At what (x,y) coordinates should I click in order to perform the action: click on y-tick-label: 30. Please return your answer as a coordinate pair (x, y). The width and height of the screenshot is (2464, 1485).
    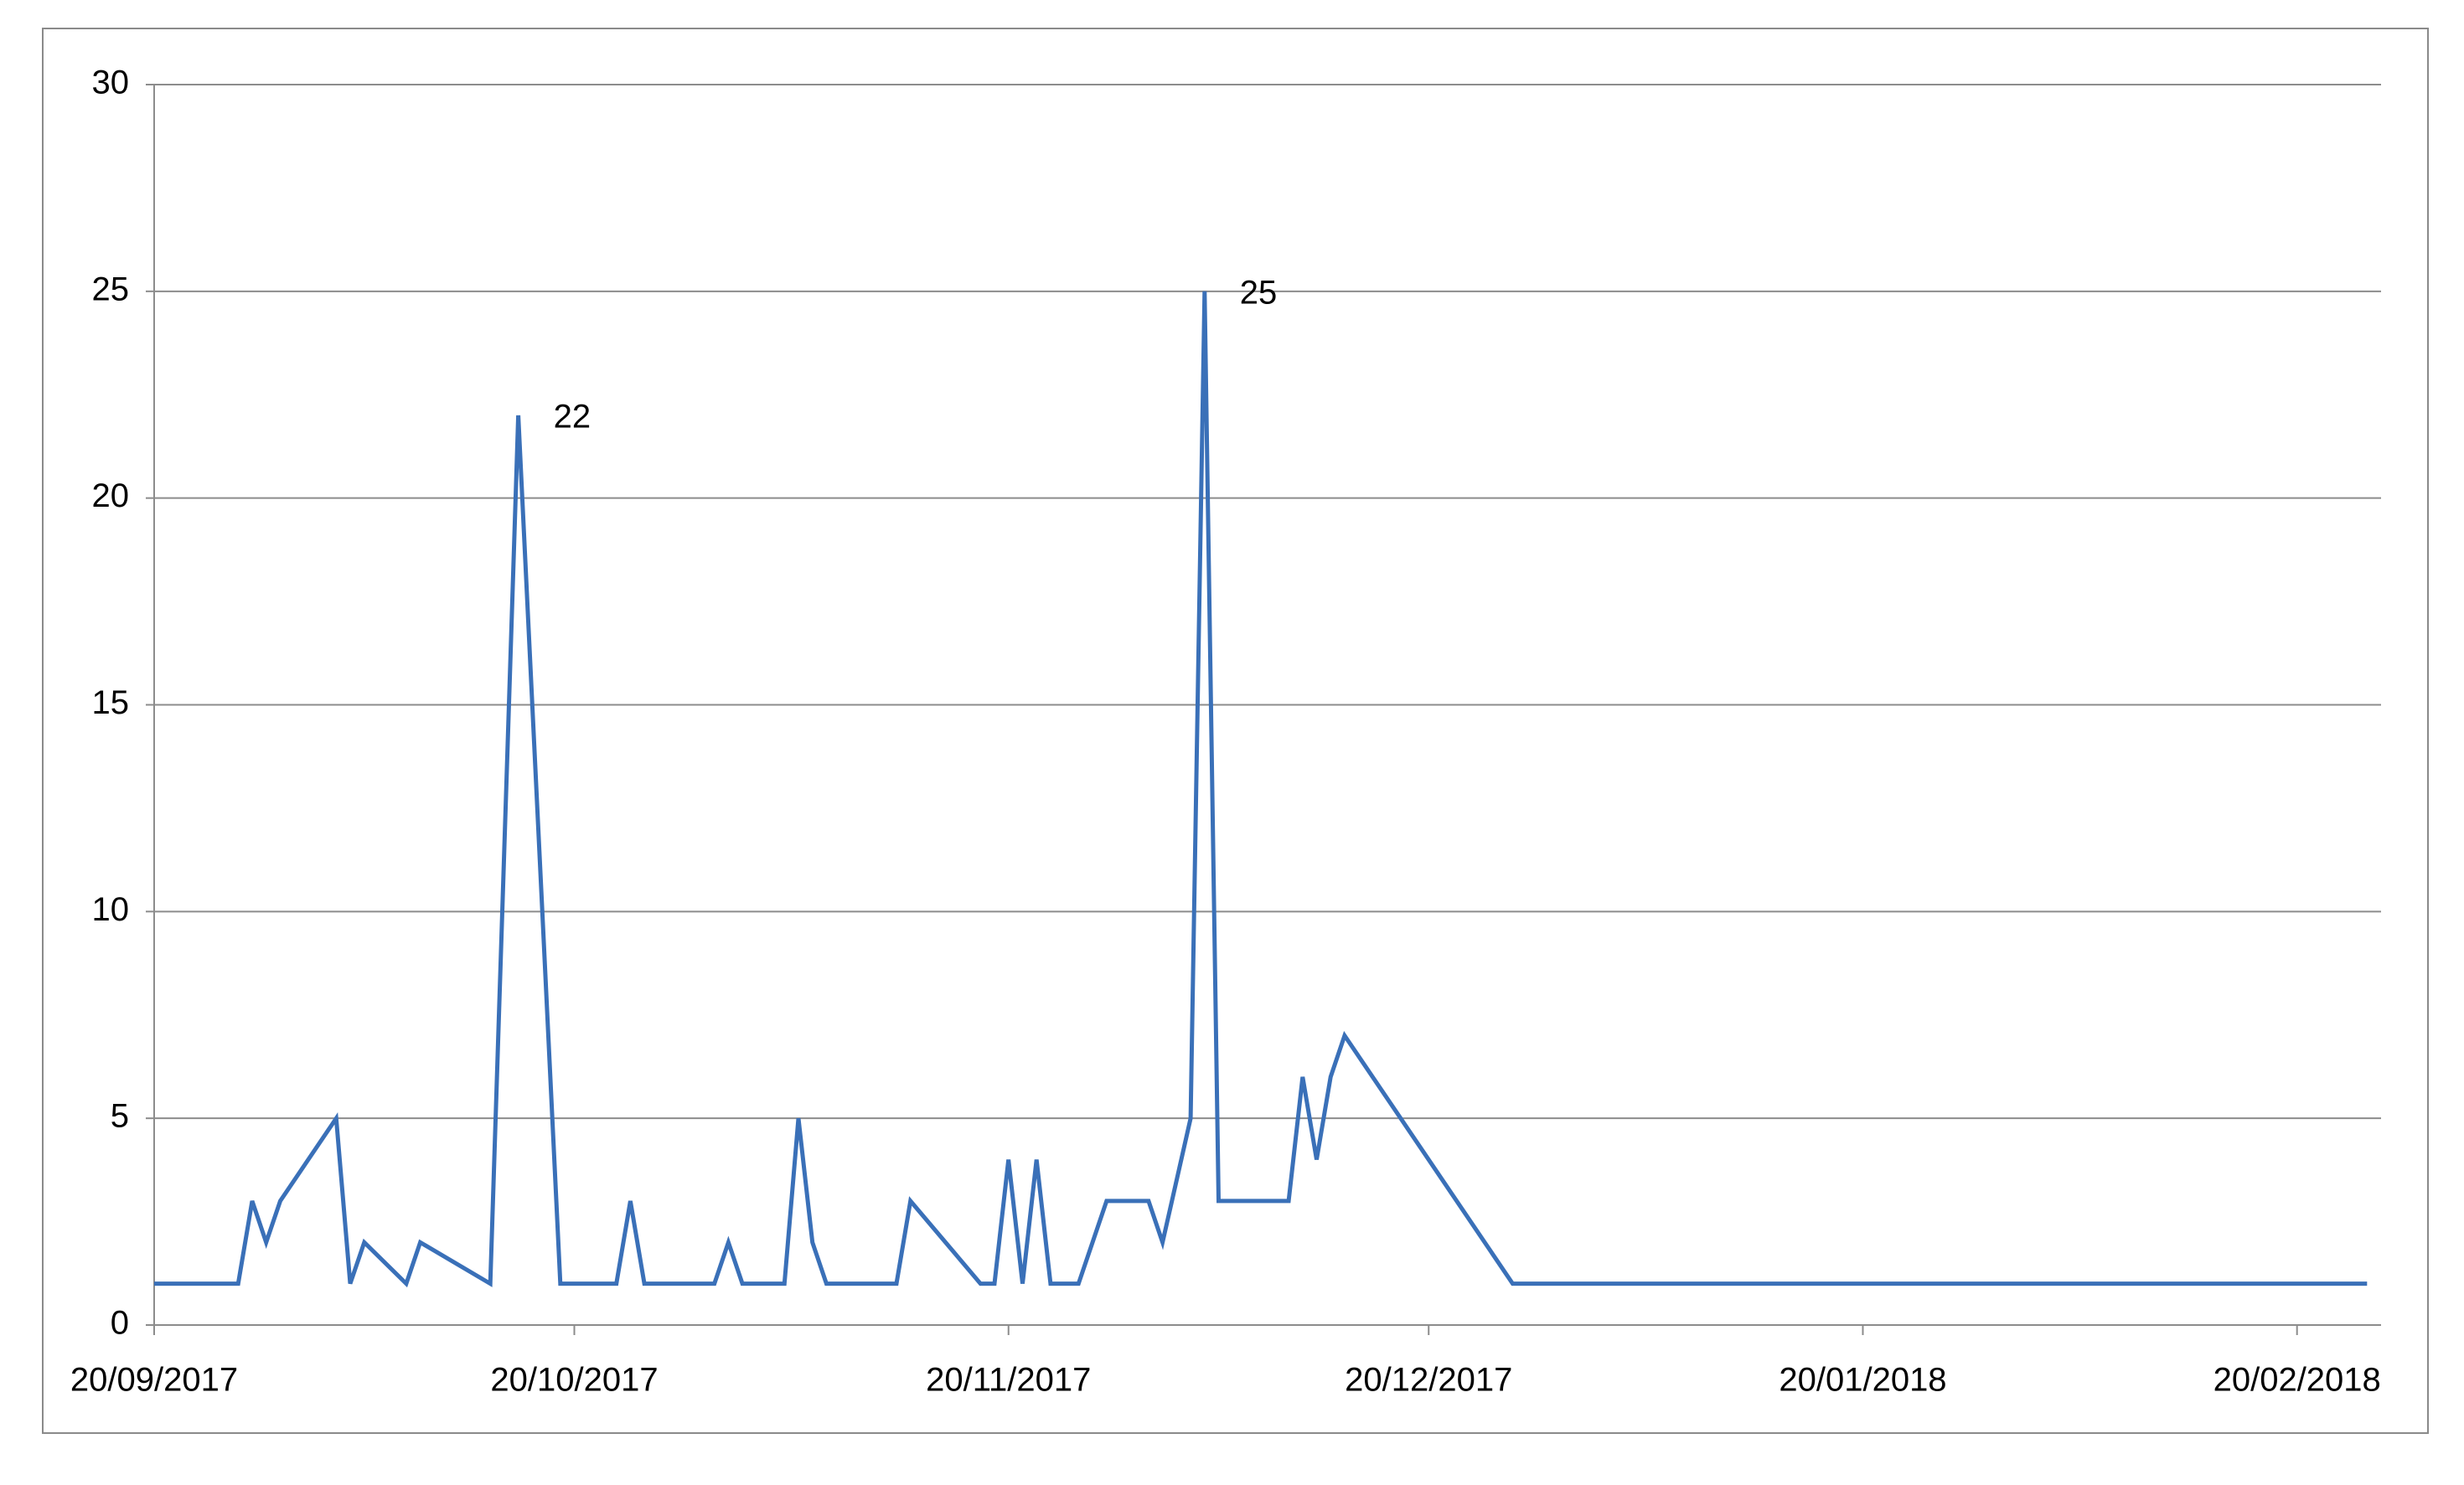
    Looking at the image, I should click on (111, 82).